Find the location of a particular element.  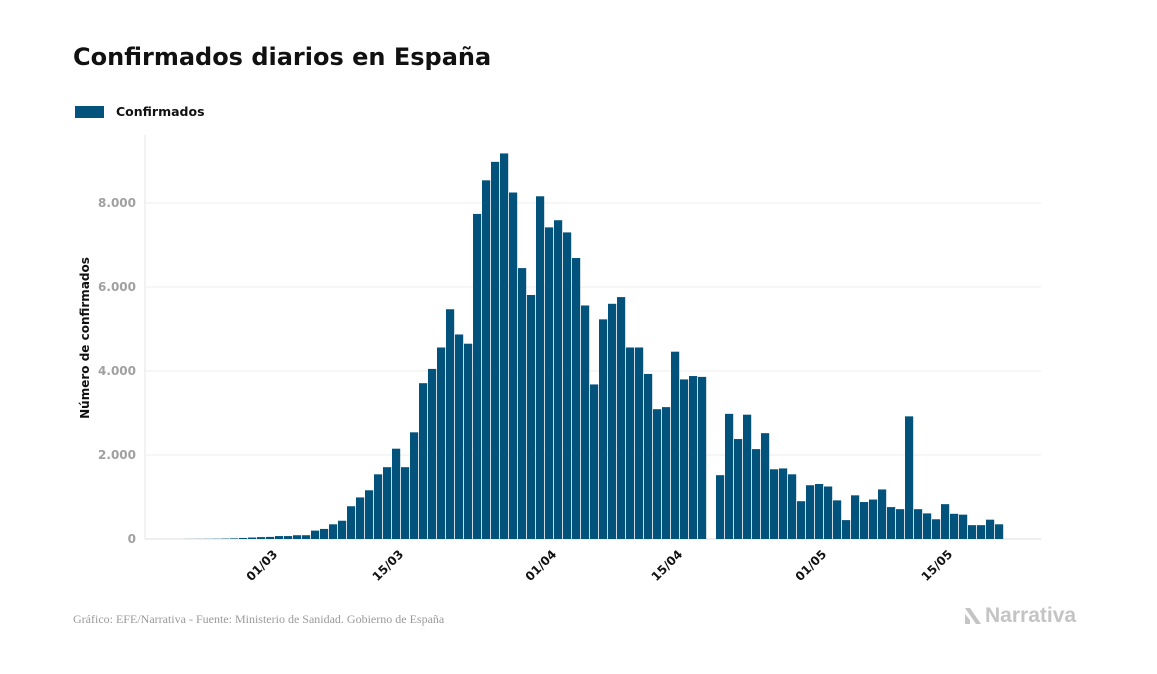

bar-25/04 is located at coordinates (765, 486).